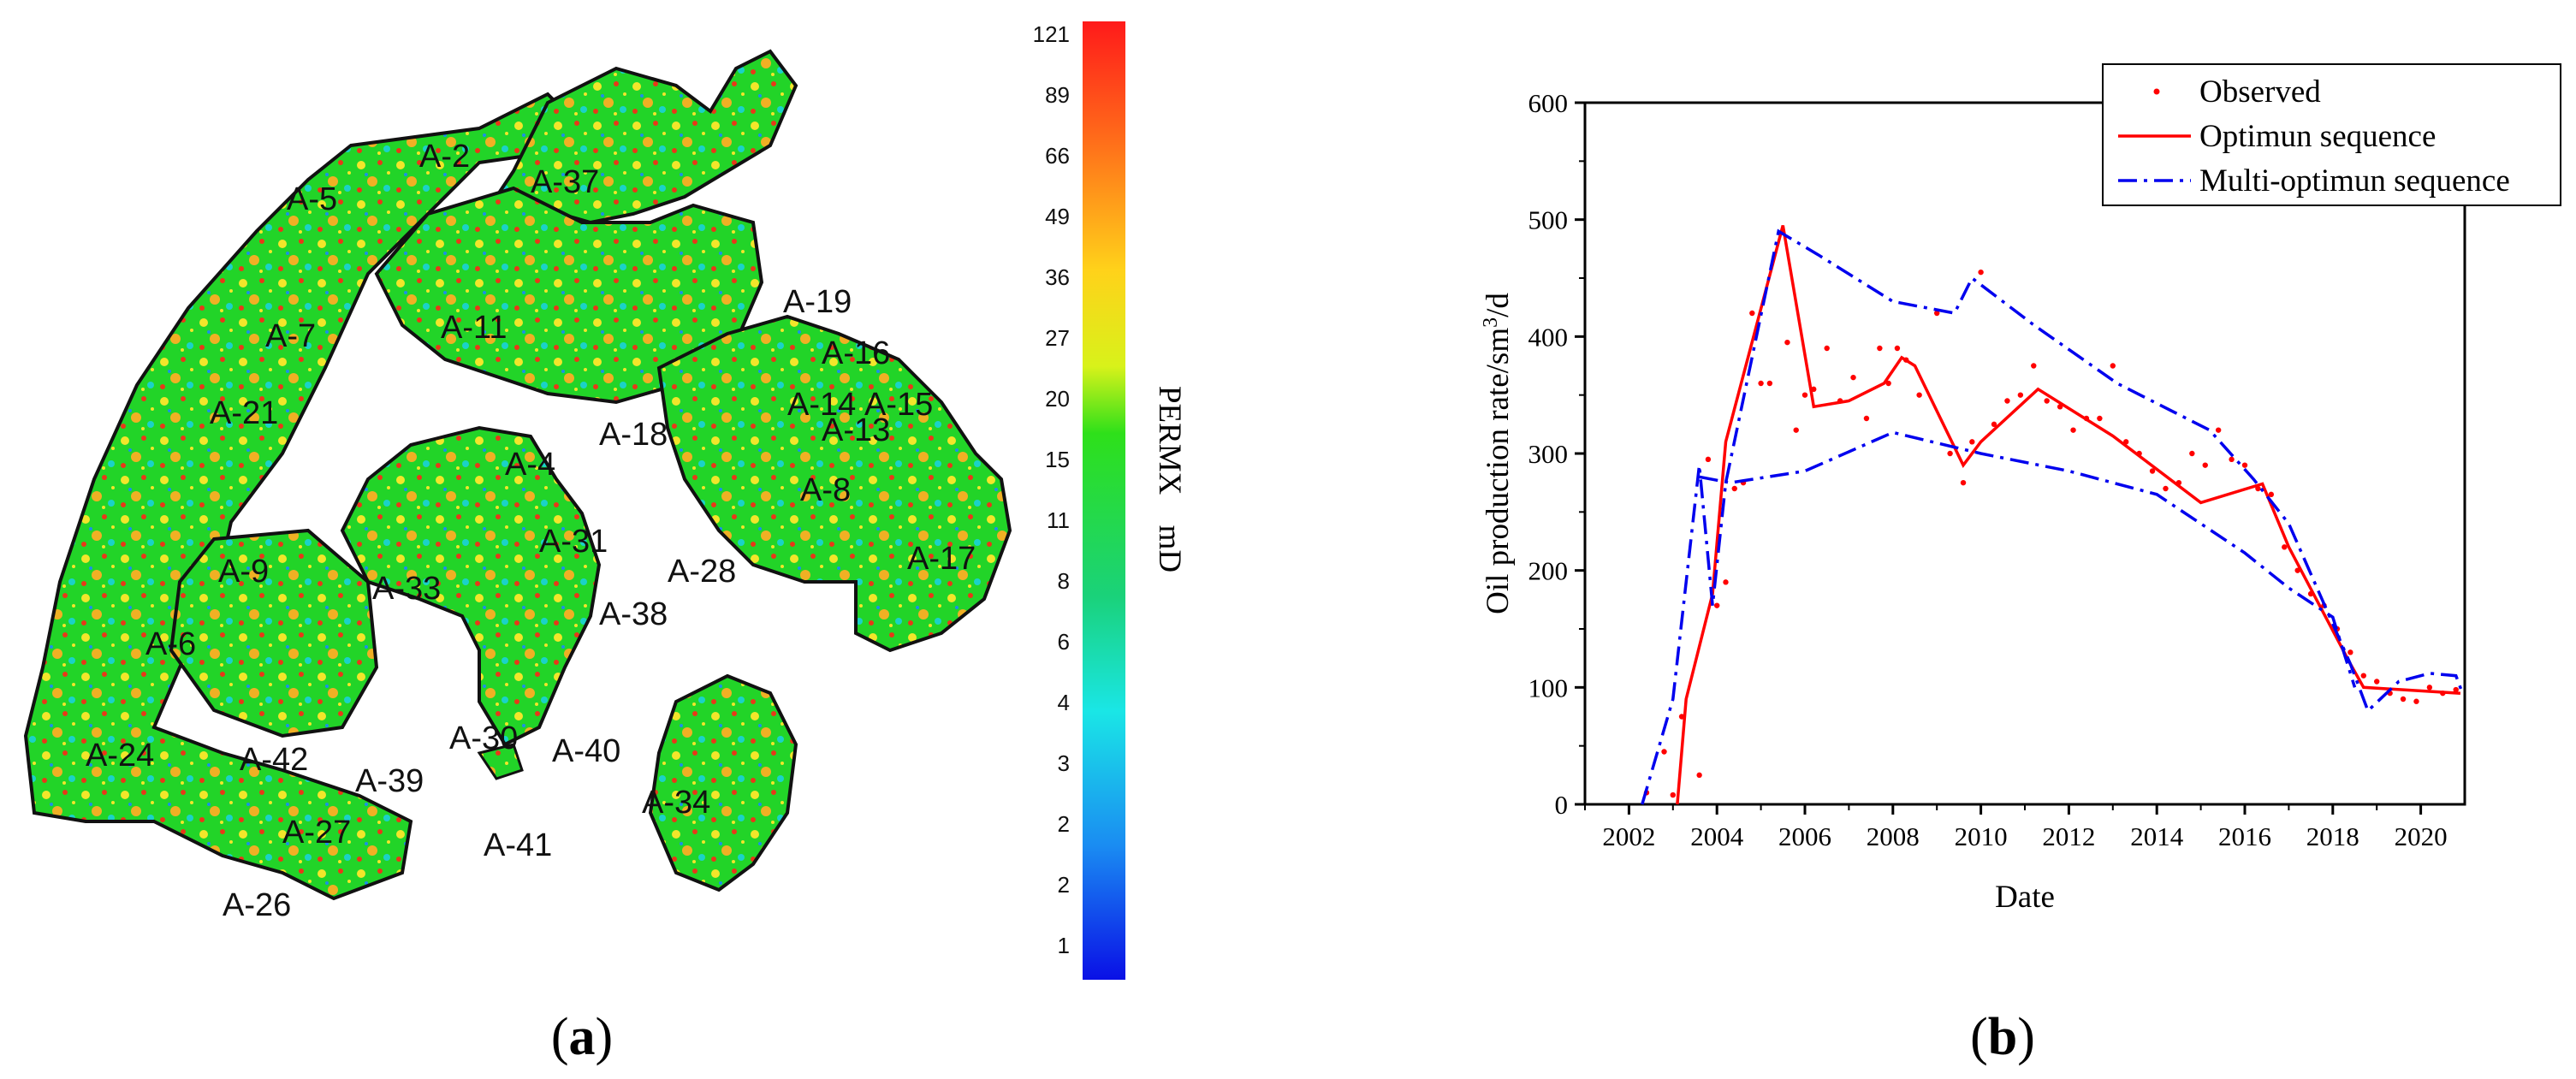  I want to click on x-axis-title: Date, so click(2025, 898).